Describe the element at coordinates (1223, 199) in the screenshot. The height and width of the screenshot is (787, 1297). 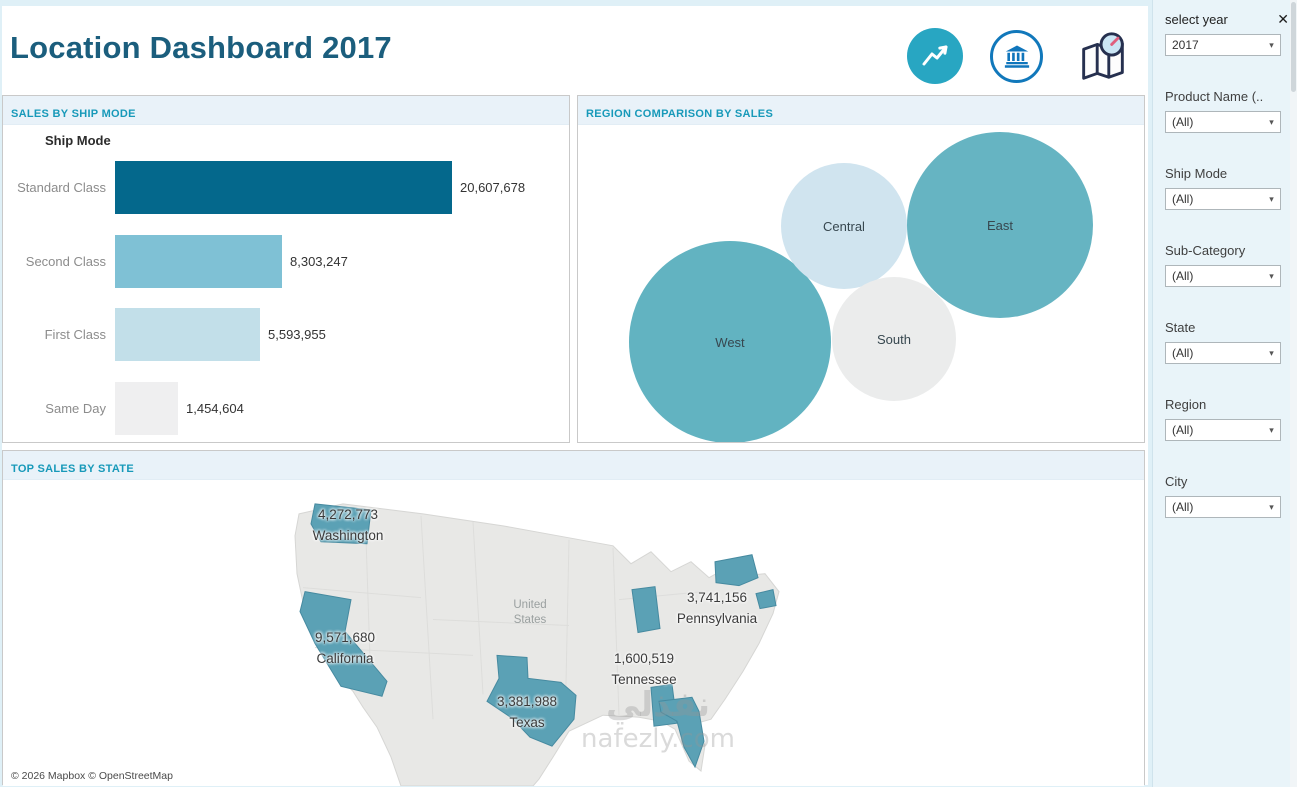
I see `ship-mode-dropdown: (All) ▾` at that location.